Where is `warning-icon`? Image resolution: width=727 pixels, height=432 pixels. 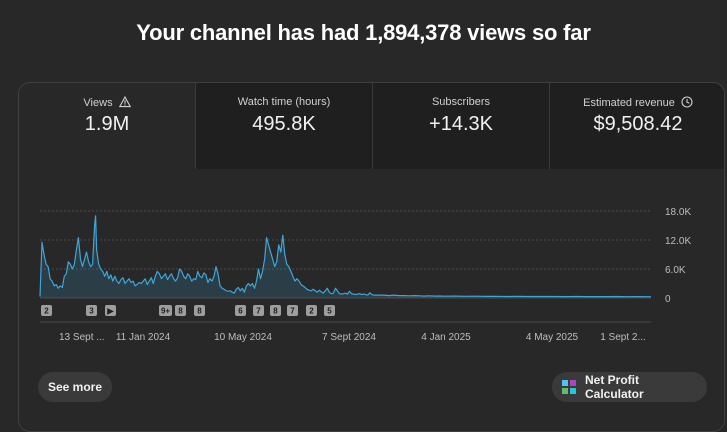 warning-icon is located at coordinates (124, 101).